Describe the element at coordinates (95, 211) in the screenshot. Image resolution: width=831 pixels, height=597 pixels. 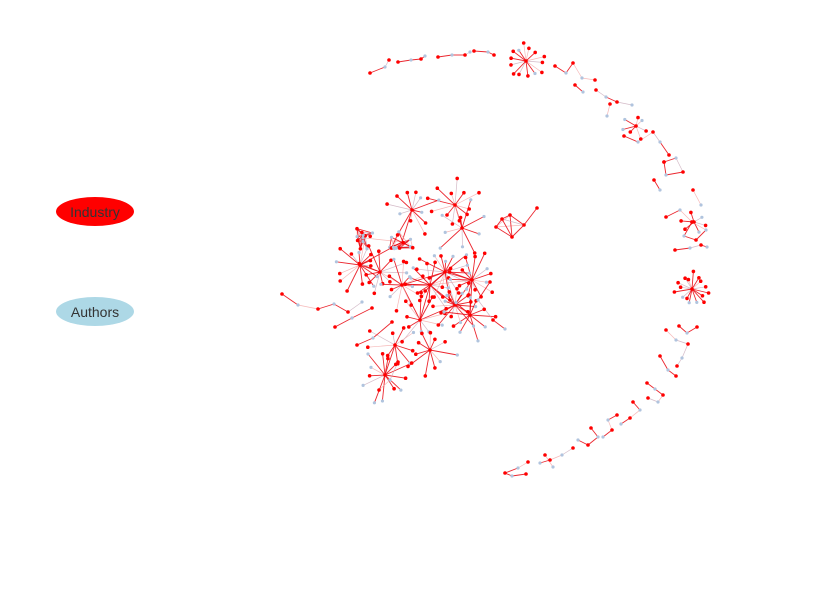
I see `legend-item-industry: Industry` at that location.